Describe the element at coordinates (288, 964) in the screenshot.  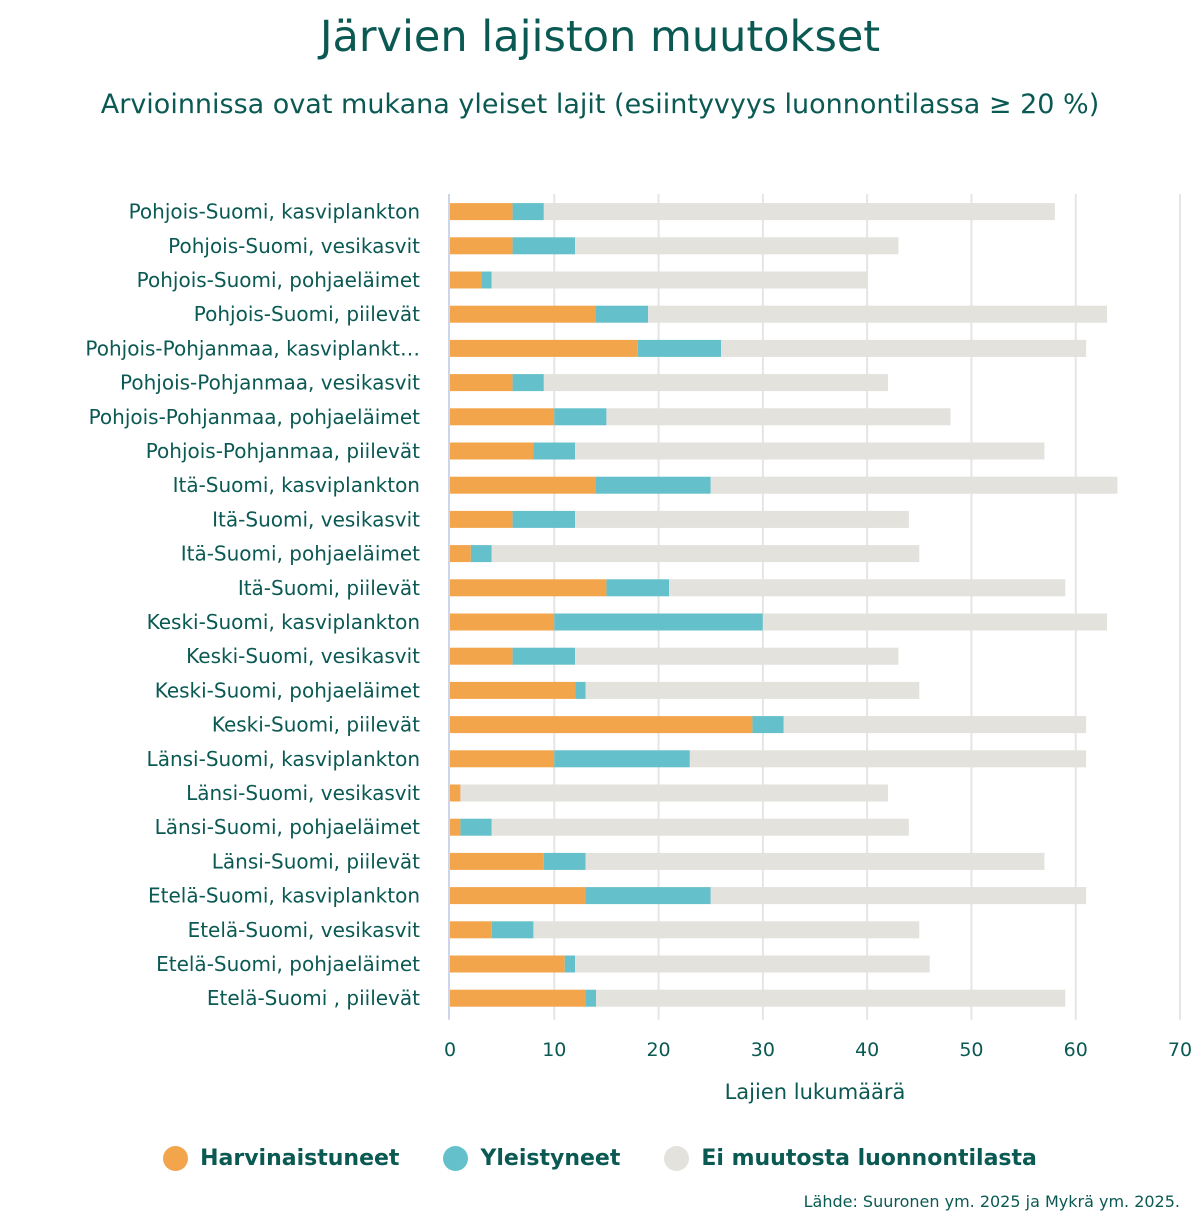
I see `category-label: Etelä-Suomi, pohjaeläimet` at that location.